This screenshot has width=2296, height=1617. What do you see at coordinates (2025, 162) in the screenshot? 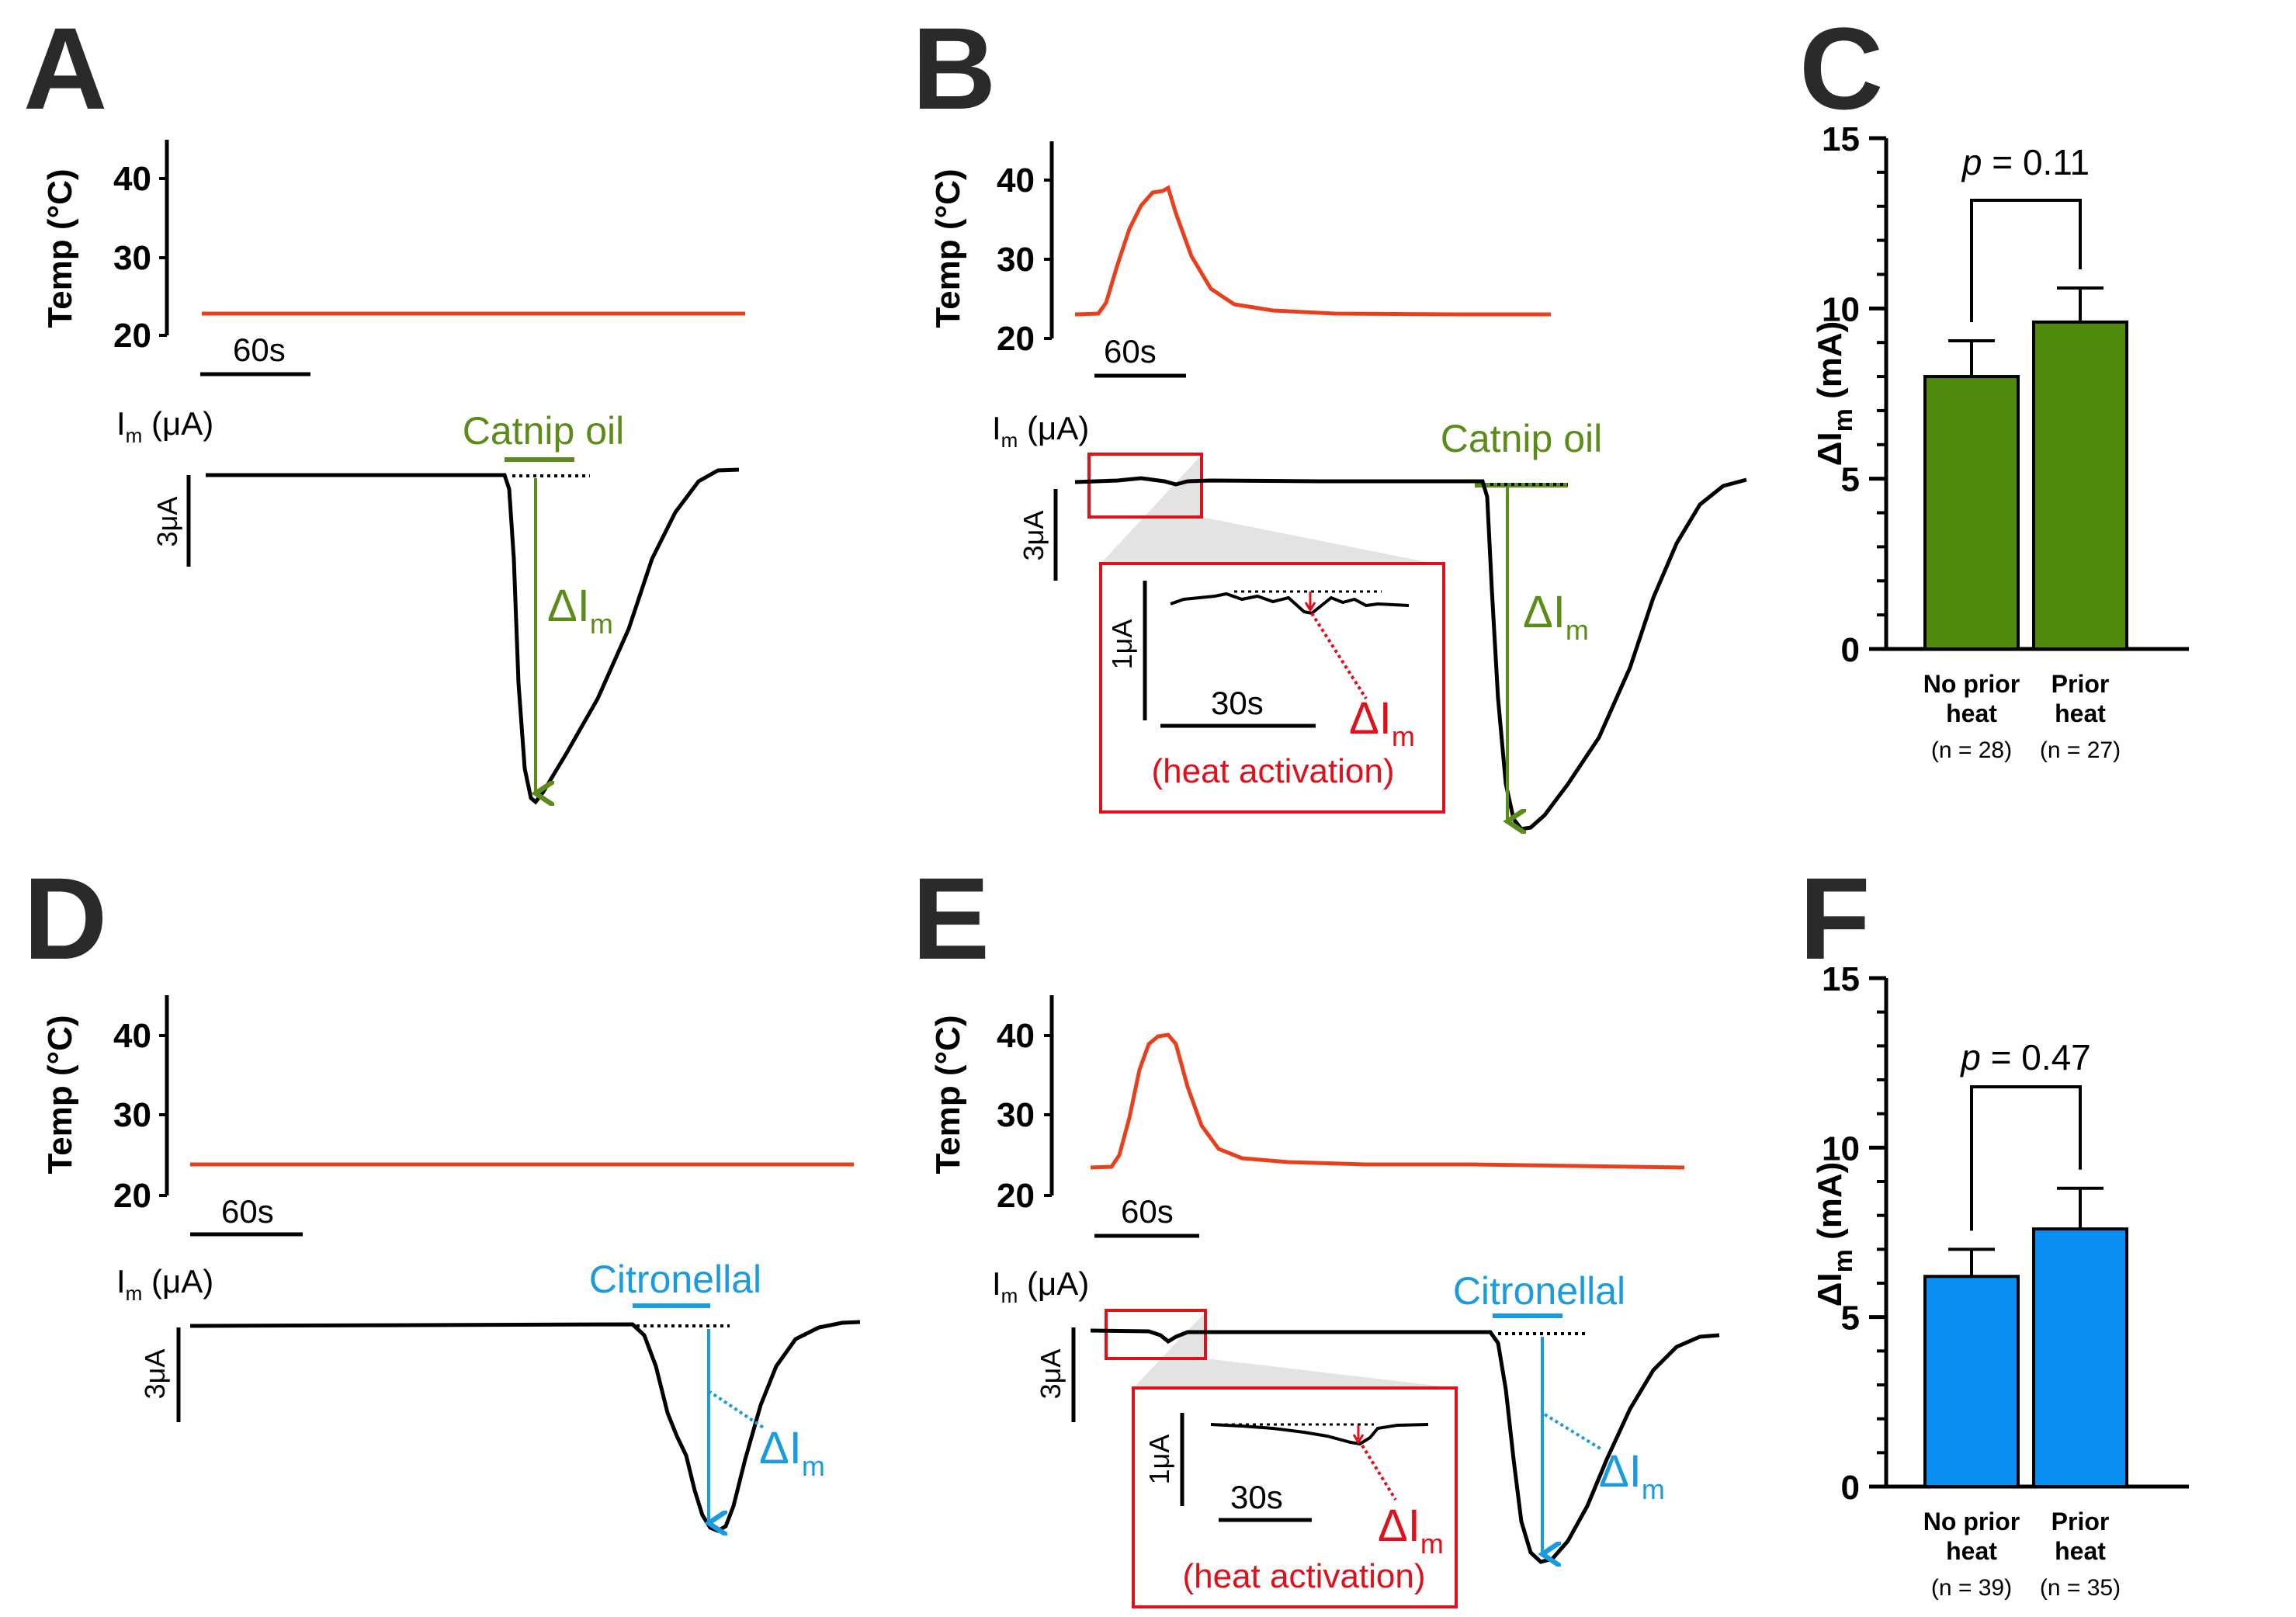
I see `p-value-label: p = 0.11` at bounding box center [2025, 162].